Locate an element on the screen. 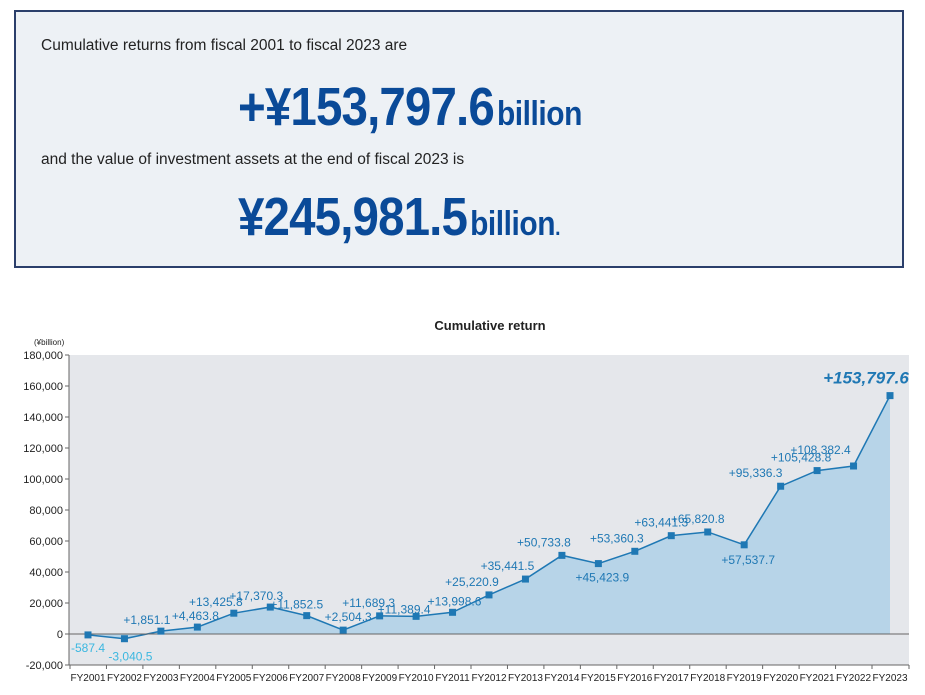 This screenshot has height=695, width=925. y-tick-label: 140,000 is located at coordinates (43, 418).